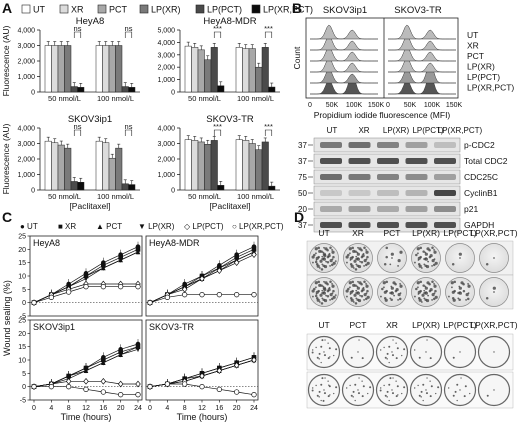 This screenshot has height=422, width=520. What do you see at coordinates (26, 160) in the screenshot?
I see `y-tick-label: 2,000` at bounding box center [26, 160].